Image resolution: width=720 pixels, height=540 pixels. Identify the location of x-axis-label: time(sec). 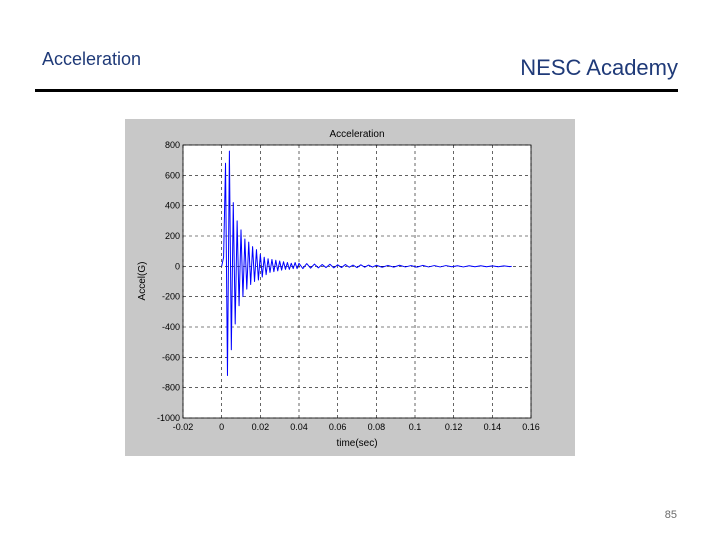
(356, 443).